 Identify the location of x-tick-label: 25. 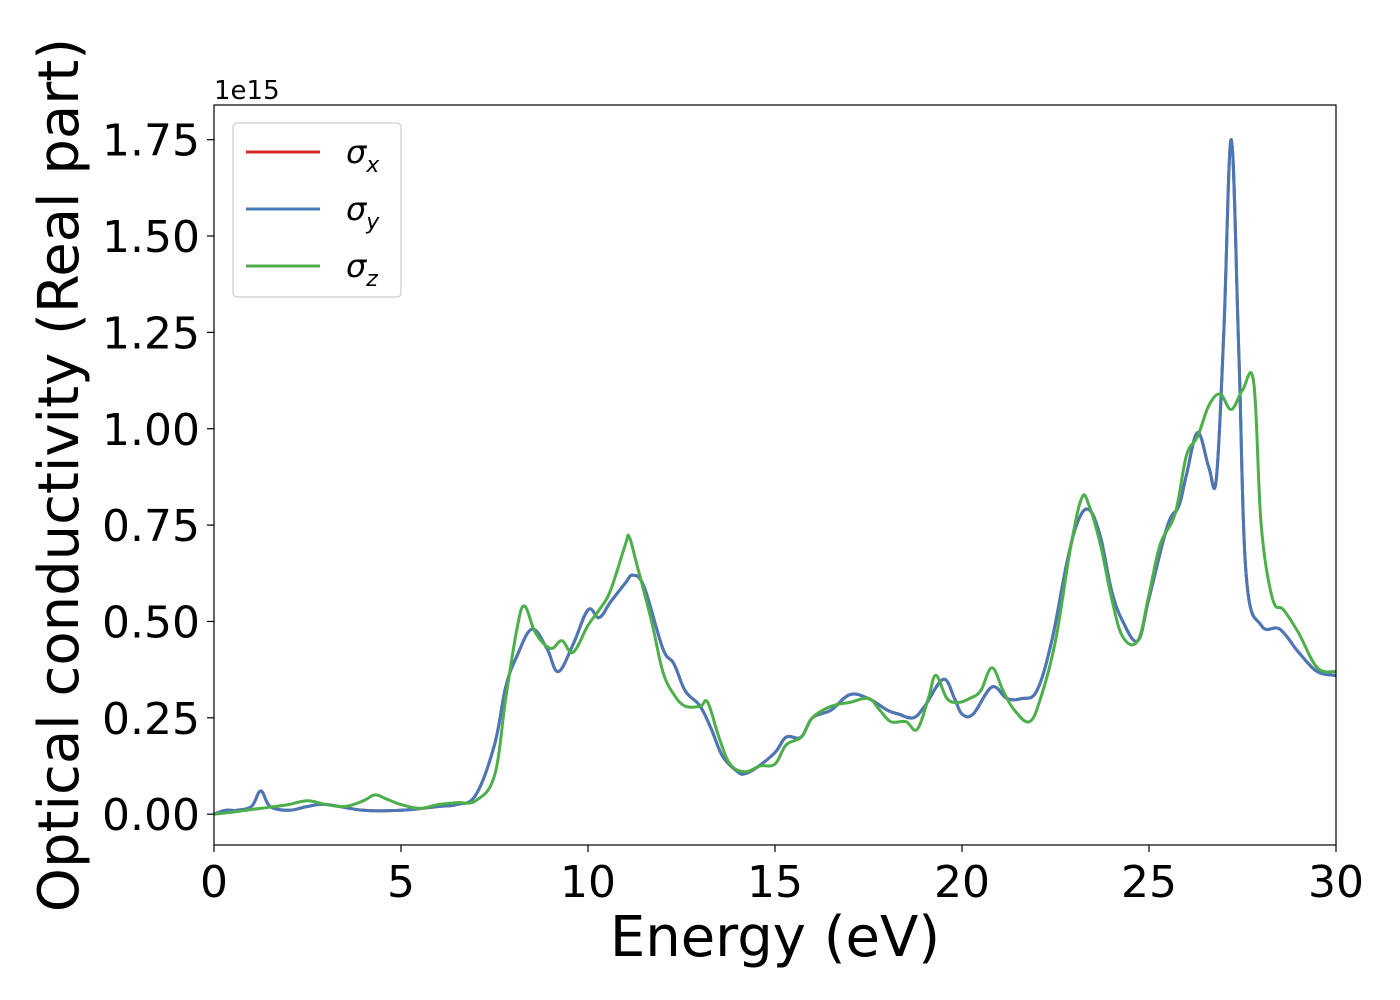
(1149, 882).